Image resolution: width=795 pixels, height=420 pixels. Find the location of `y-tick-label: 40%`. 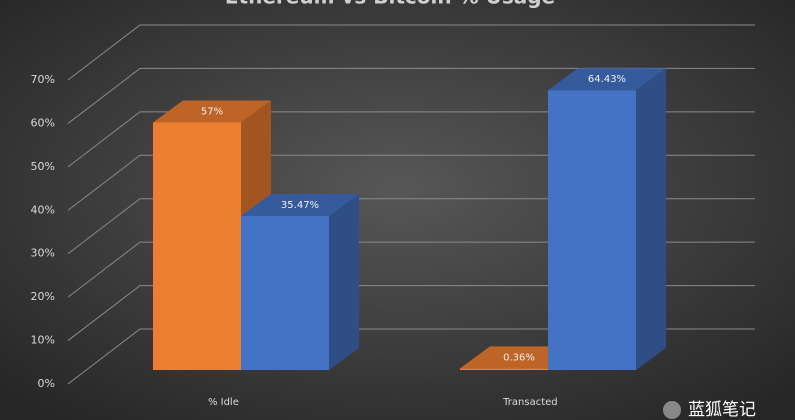

y-tick-label: 40% is located at coordinates (43, 209).